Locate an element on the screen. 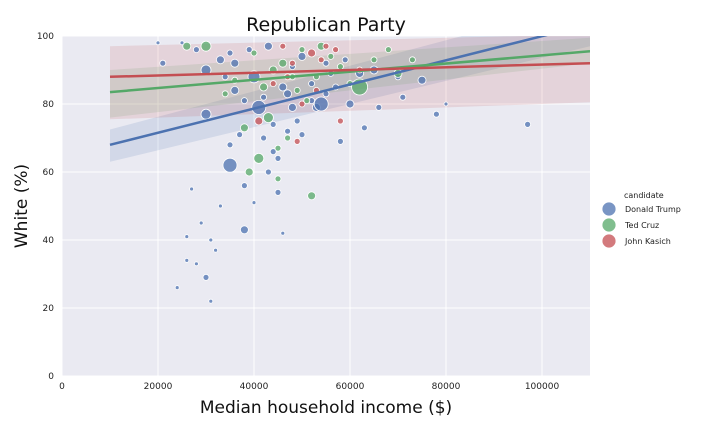 The image size is (726, 423). x-tick-label: 0 is located at coordinates (62, 387).